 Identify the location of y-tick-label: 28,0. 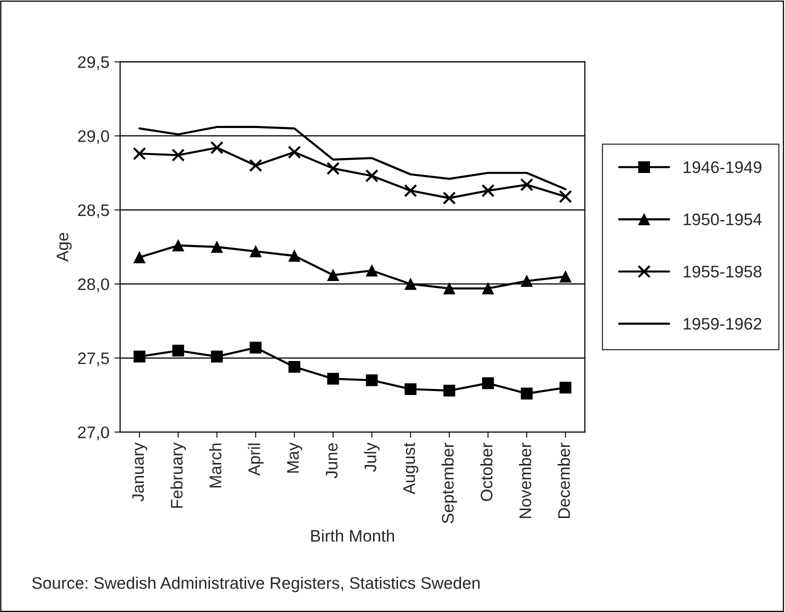
(94, 285).